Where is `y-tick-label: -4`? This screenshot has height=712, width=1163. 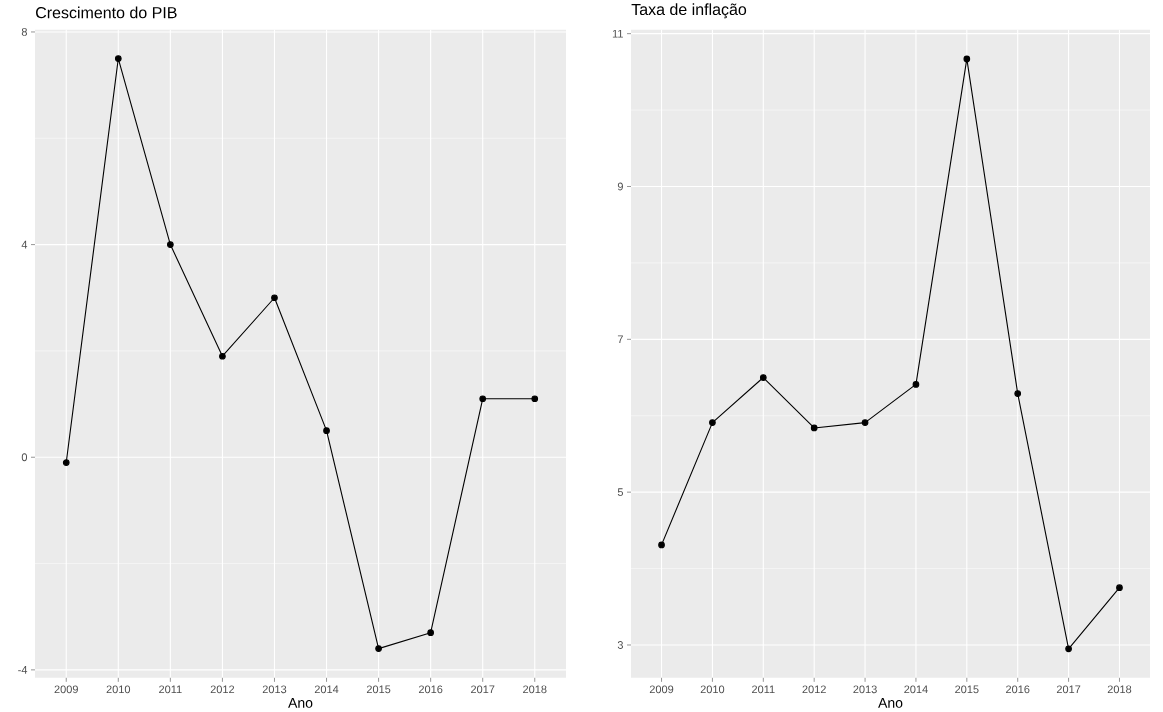
y-tick-label: -4 is located at coordinates (23, 670).